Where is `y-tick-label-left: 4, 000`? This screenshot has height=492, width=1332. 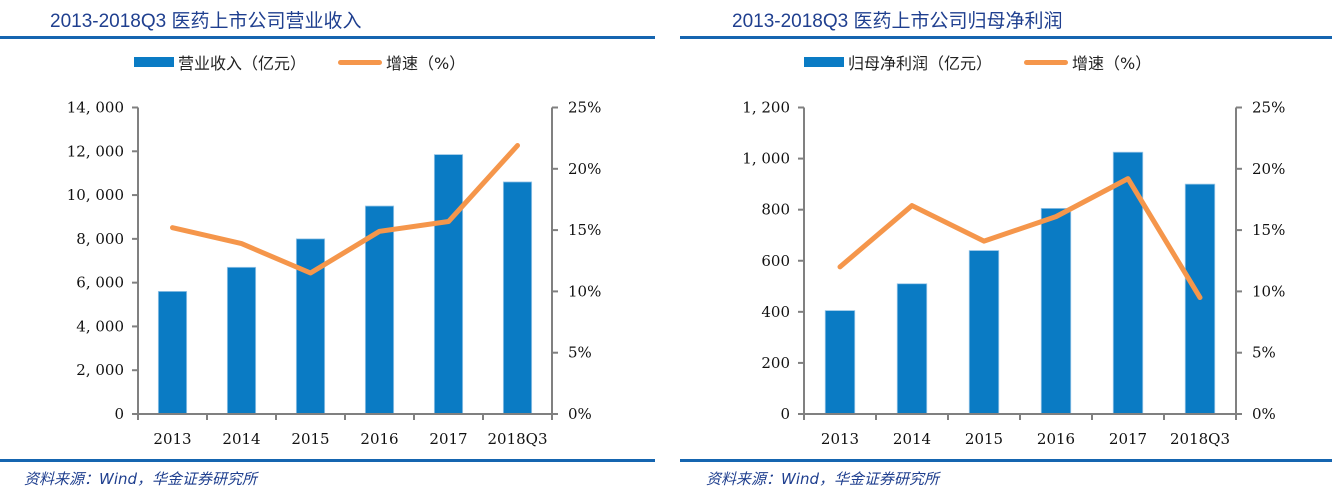
y-tick-label-left: 4, 000 is located at coordinates (100, 326).